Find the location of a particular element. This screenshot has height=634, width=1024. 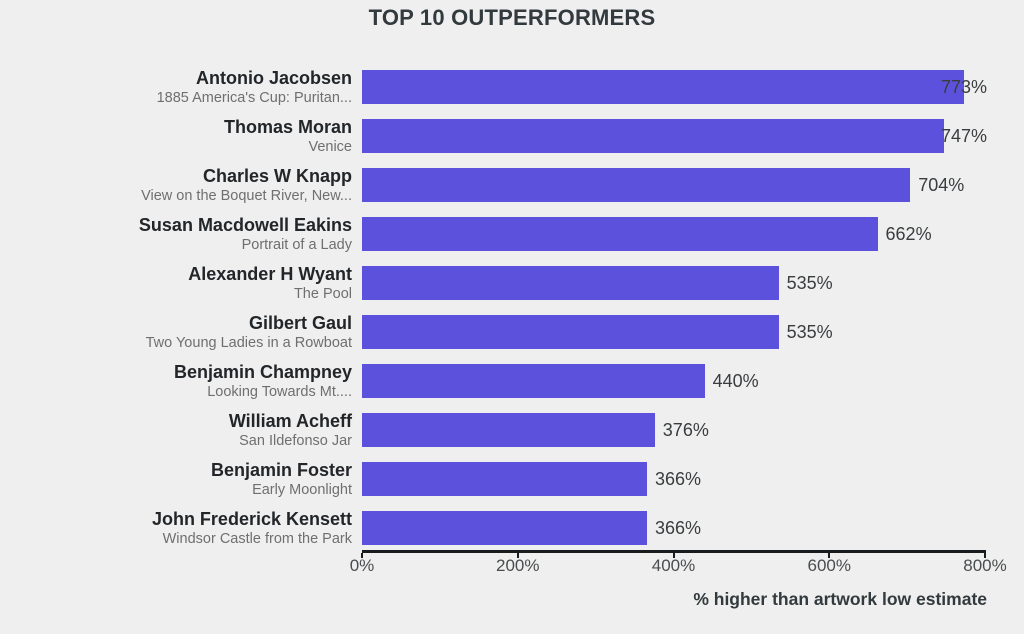

artist-name: Susan Macdowell Eakins is located at coordinates (245, 225).